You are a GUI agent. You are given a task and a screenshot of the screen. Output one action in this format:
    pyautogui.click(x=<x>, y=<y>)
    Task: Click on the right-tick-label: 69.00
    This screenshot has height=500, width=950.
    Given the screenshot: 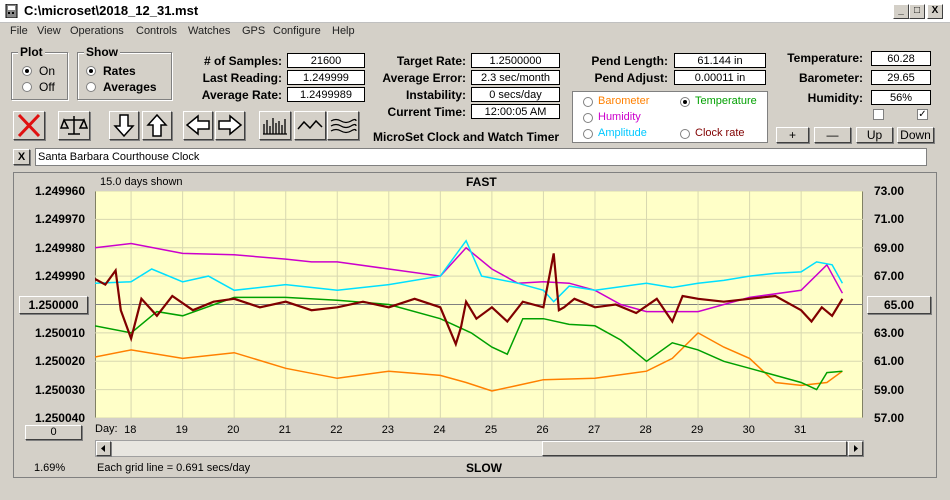 What is the action you would take?
    pyautogui.click(x=889, y=247)
    